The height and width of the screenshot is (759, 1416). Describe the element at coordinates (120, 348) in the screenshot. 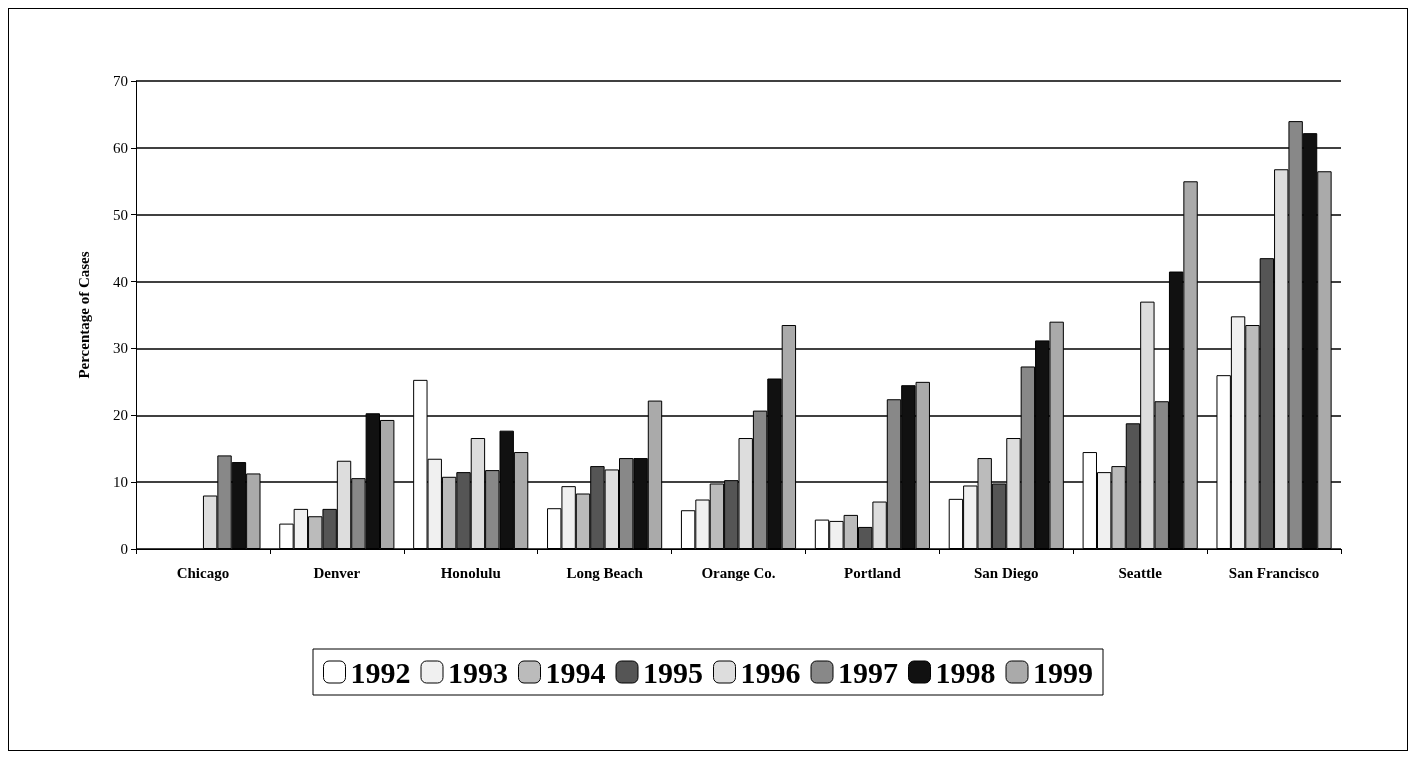

I see `y-tick-label: 30` at that location.